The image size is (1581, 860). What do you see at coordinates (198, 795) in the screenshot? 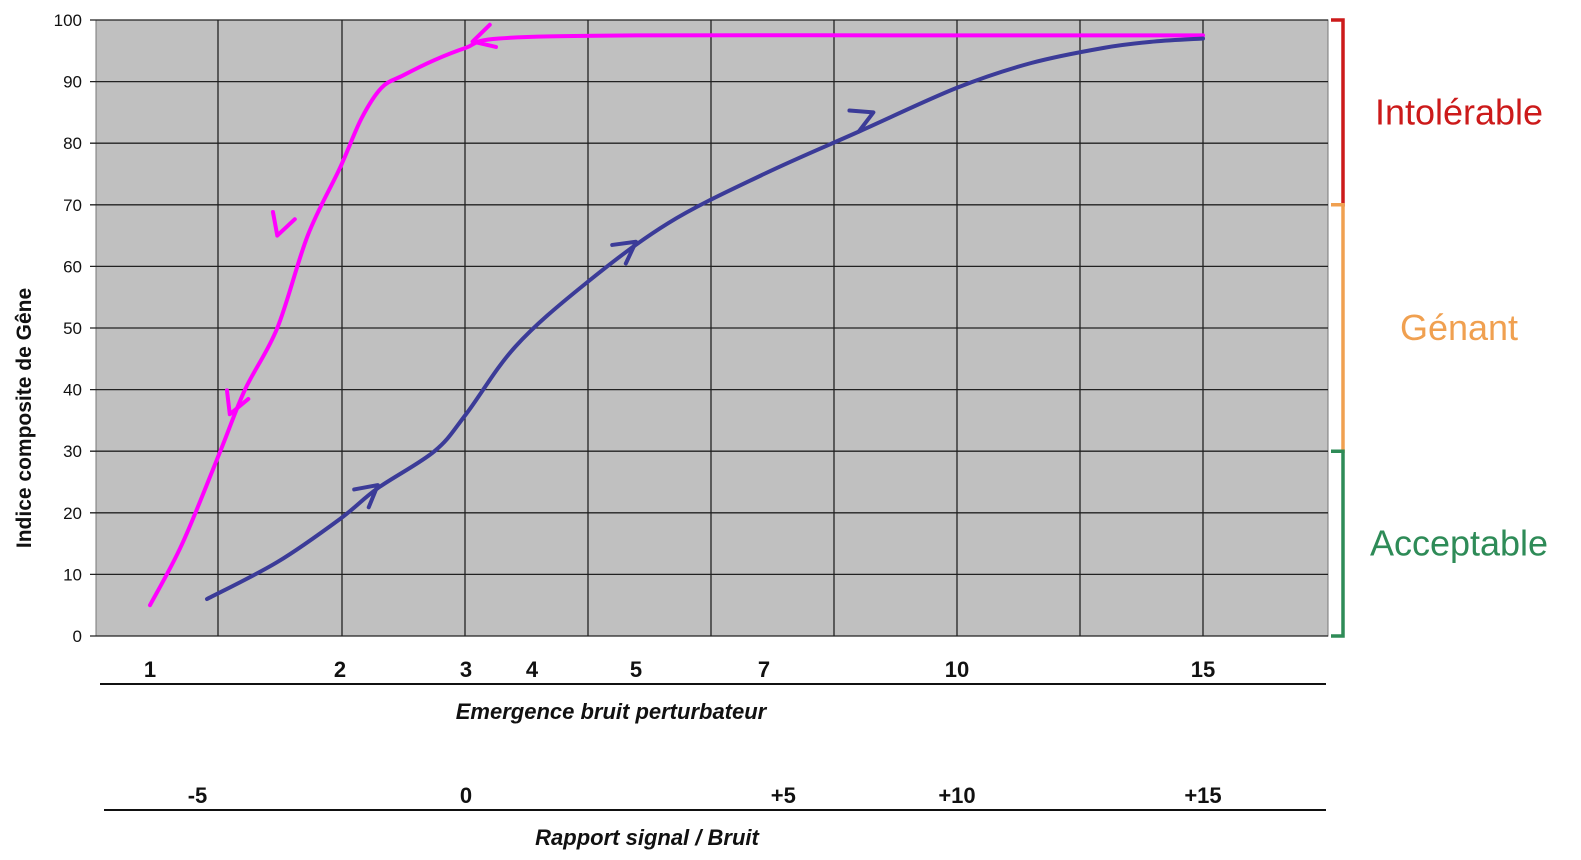
I see `x-tick-label-signal-noise: -5` at bounding box center [198, 795].